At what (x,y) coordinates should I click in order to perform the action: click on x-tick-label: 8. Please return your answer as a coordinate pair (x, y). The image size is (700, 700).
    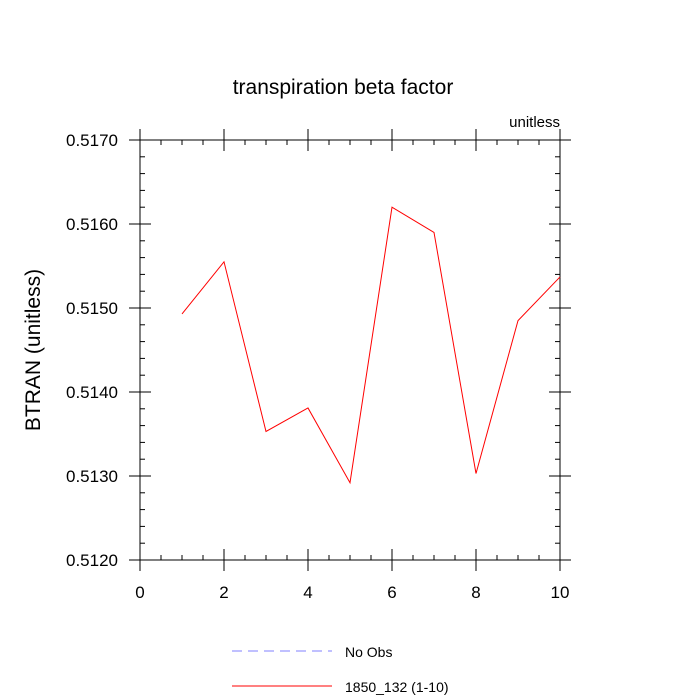
    Looking at the image, I should click on (475, 592).